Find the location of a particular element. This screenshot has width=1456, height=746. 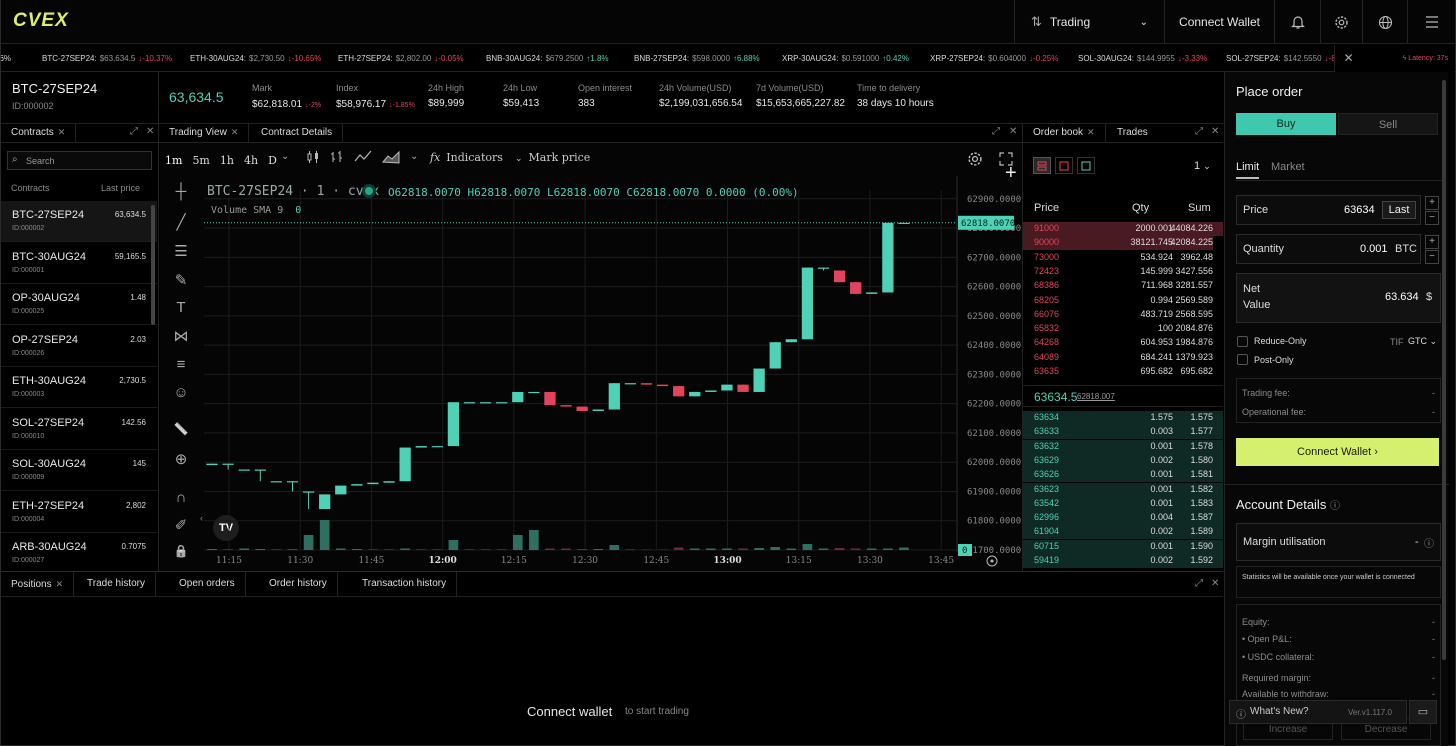

language-globe-icon is located at coordinates (1384, 22).